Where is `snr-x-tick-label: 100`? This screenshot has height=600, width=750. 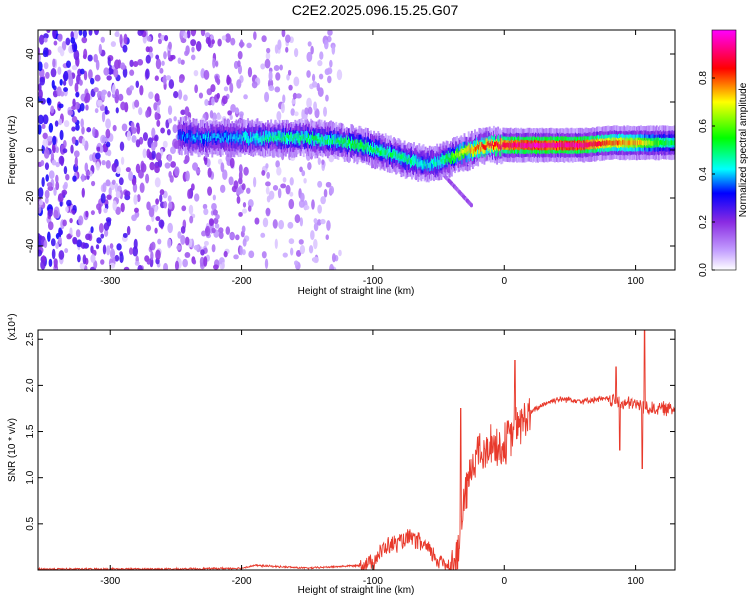 snr-x-tick-label: 100 is located at coordinates (635, 581).